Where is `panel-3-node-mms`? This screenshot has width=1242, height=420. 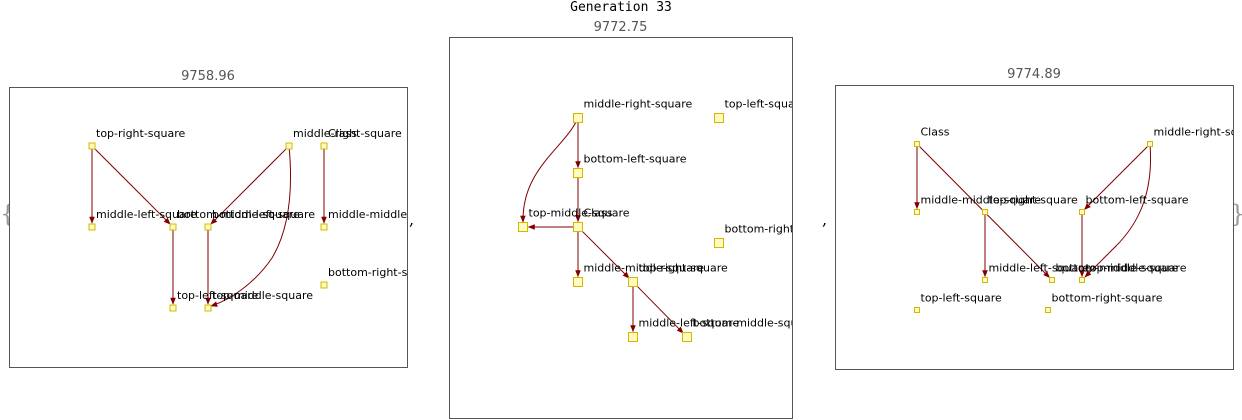 panel-3-node-mms is located at coordinates (917, 212).